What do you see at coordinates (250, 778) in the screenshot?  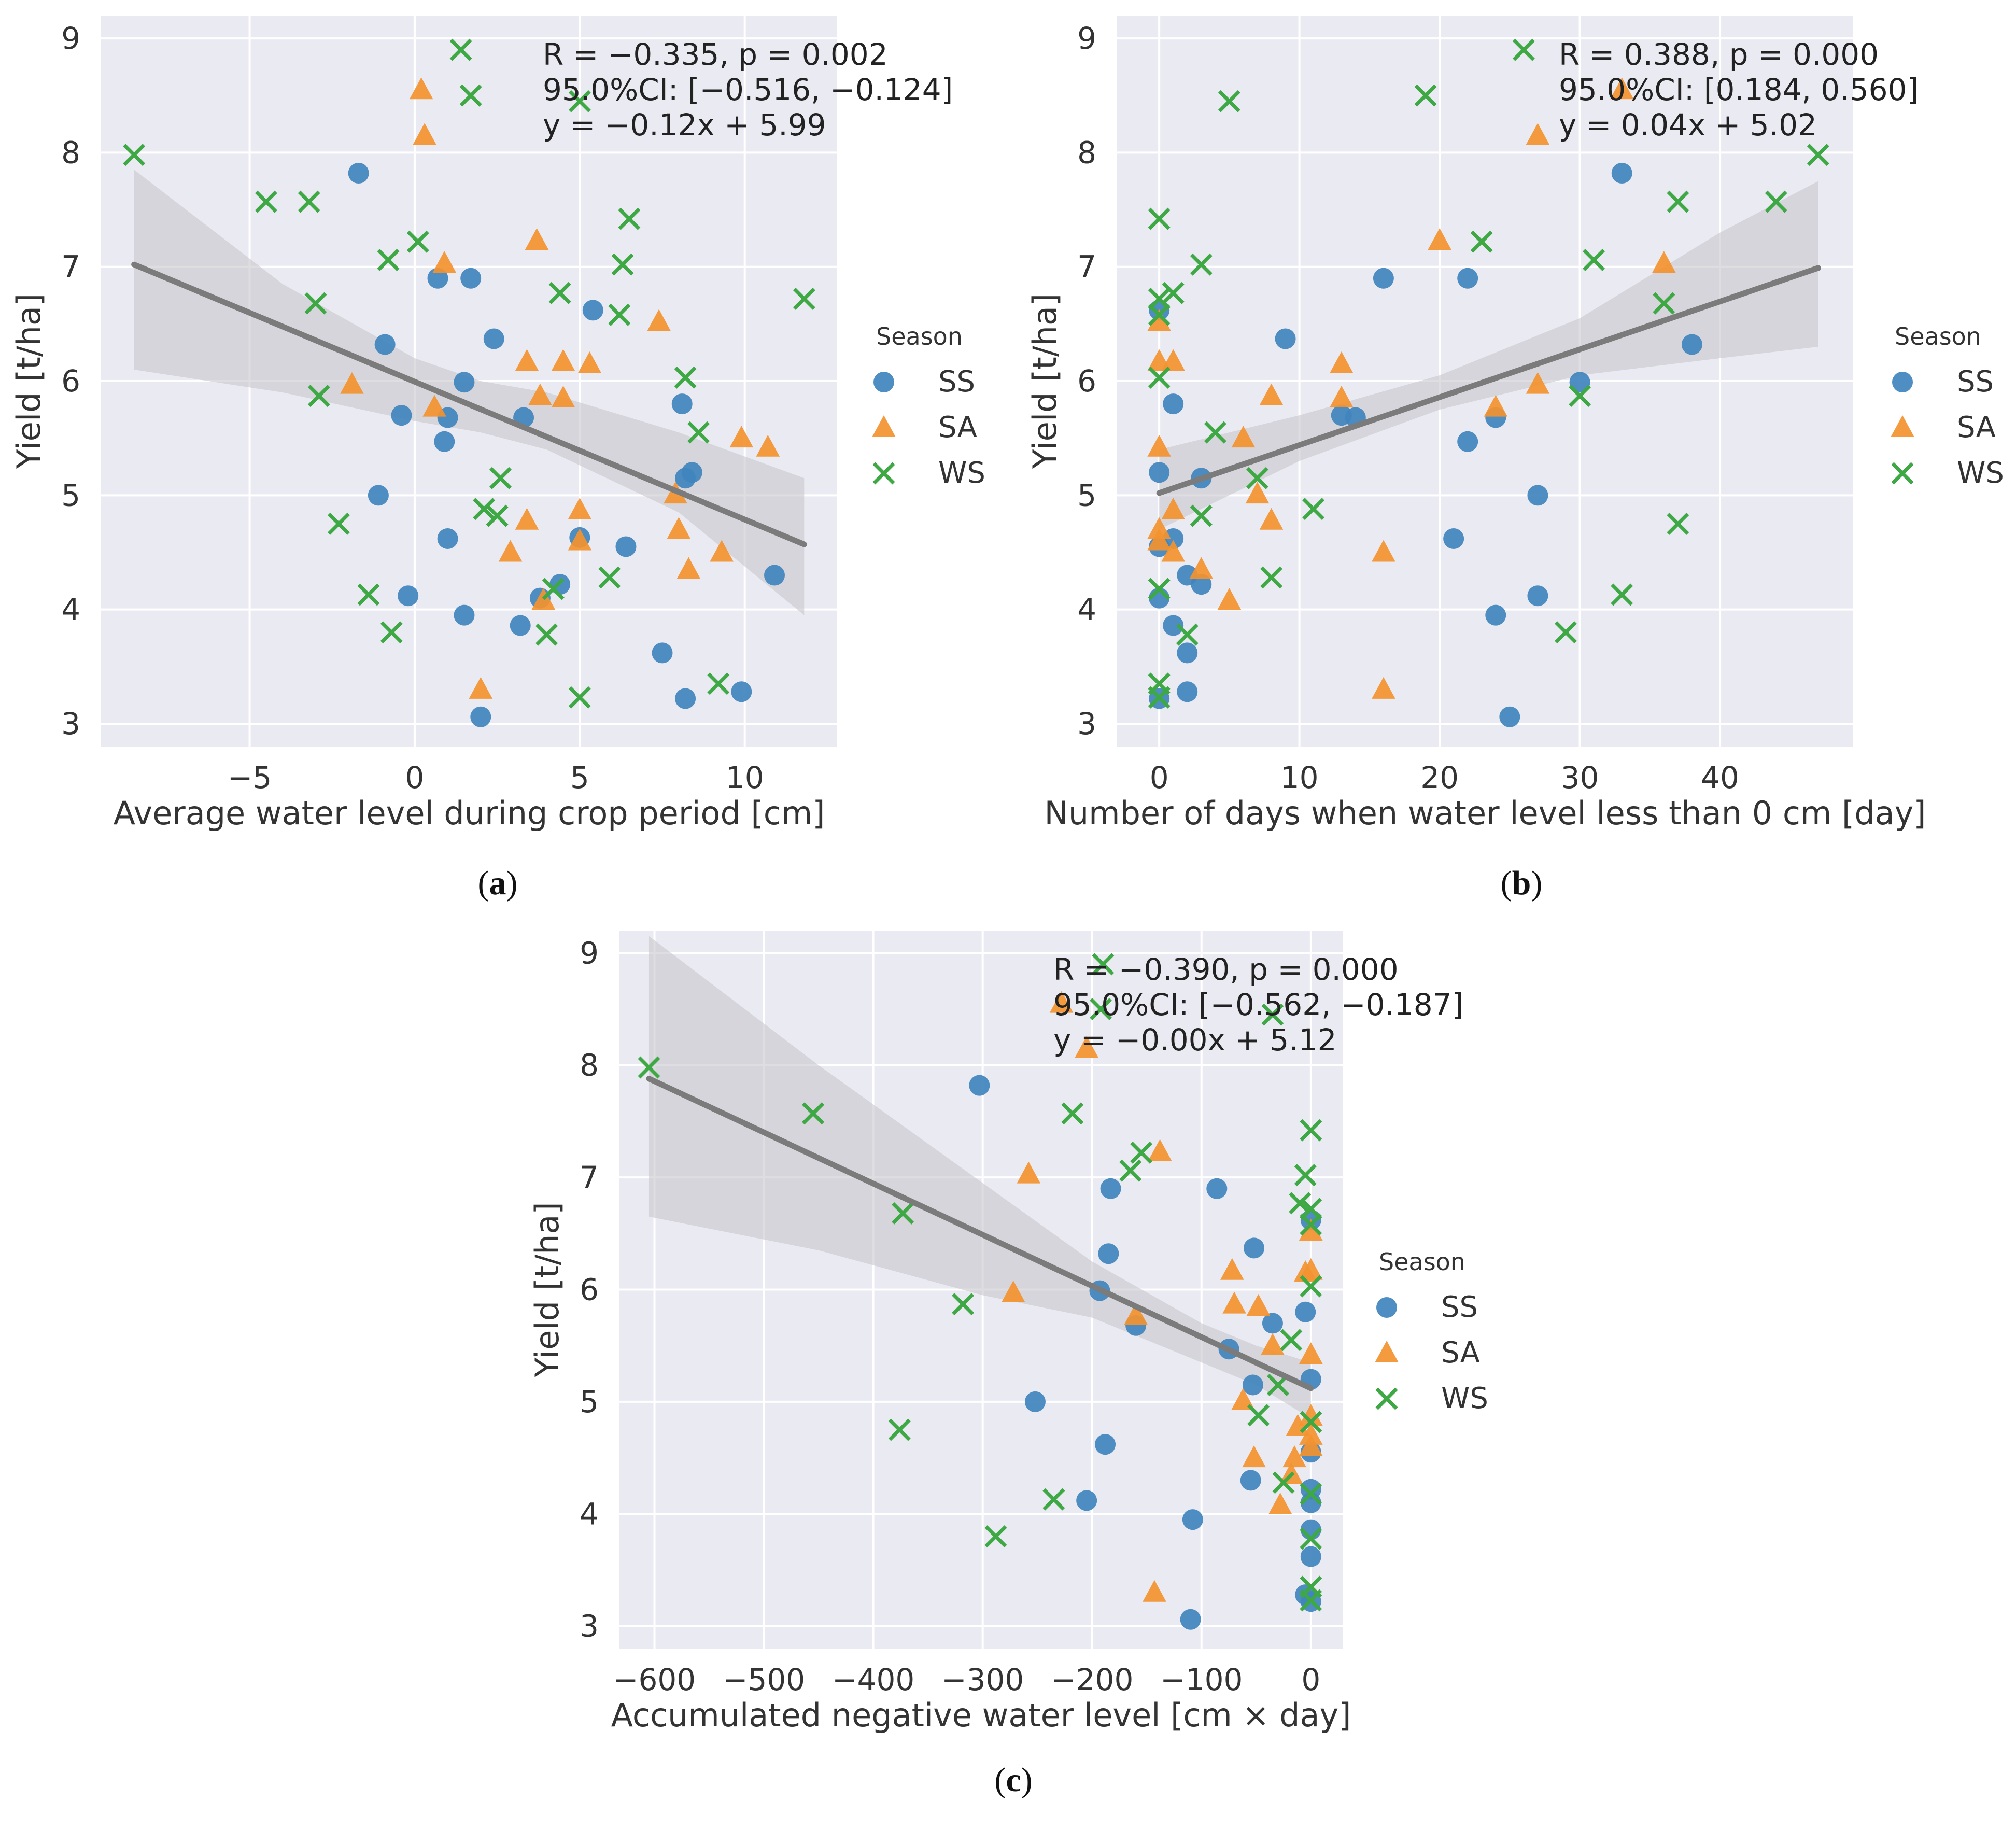 I see `x-tick-label: −5` at bounding box center [250, 778].